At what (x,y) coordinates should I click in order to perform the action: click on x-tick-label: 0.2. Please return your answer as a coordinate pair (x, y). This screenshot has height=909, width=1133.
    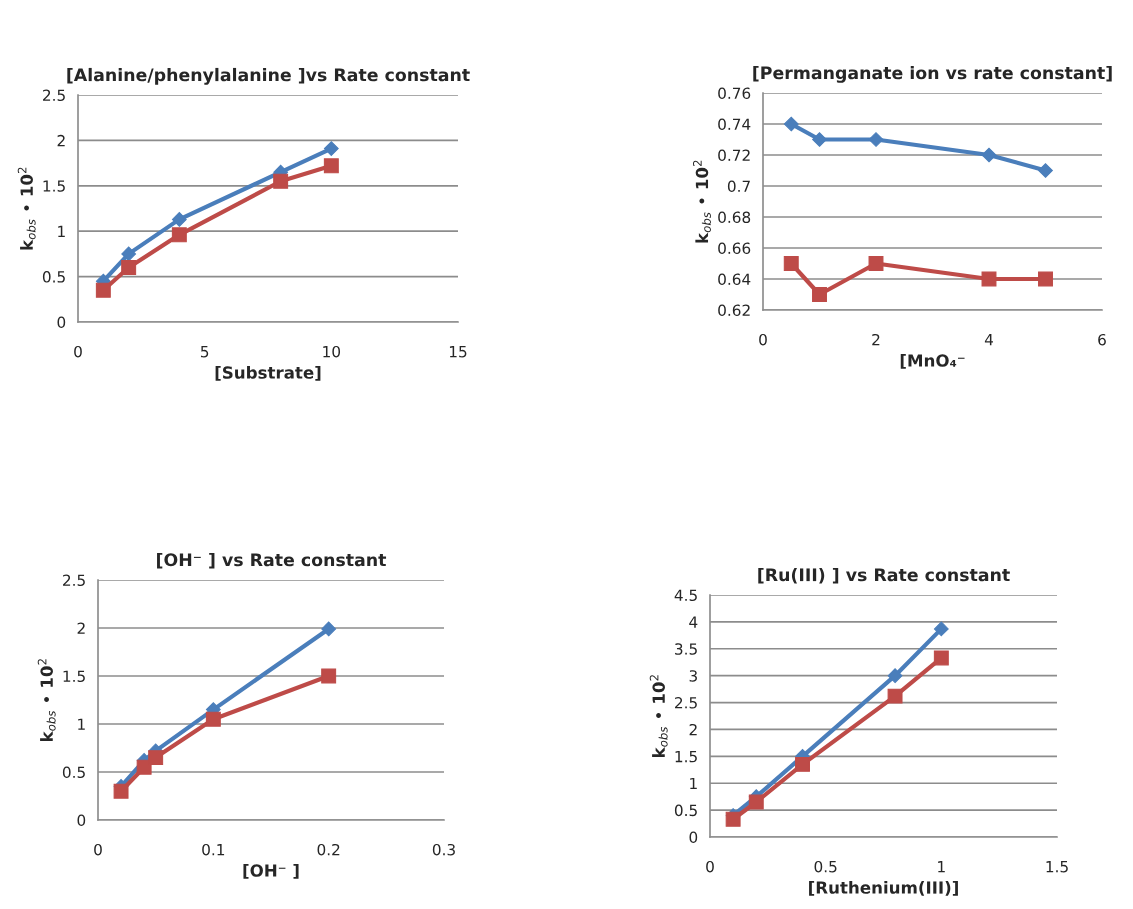
    Looking at the image, I should click on (328, 849).